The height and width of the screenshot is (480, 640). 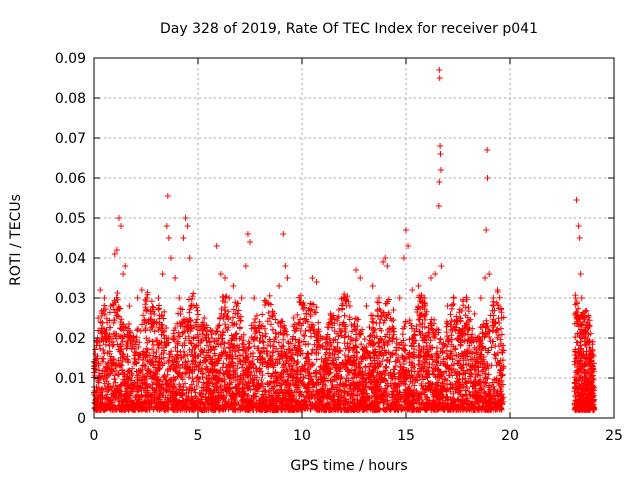 What do you see at coordinates (70, 219) in the screenshot?
I see `y-tick-label: 0.05` at bounding box center [70, 219].